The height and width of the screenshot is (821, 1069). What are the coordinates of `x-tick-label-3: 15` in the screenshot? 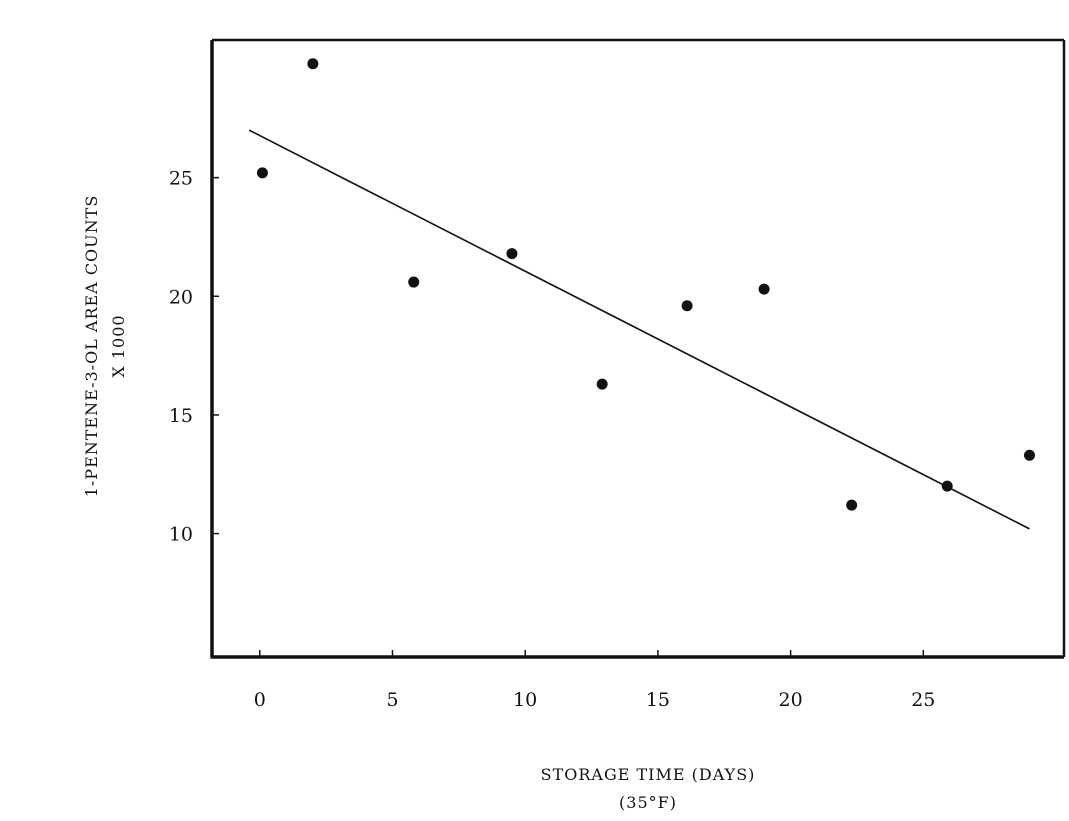 It's located at (658, 700).